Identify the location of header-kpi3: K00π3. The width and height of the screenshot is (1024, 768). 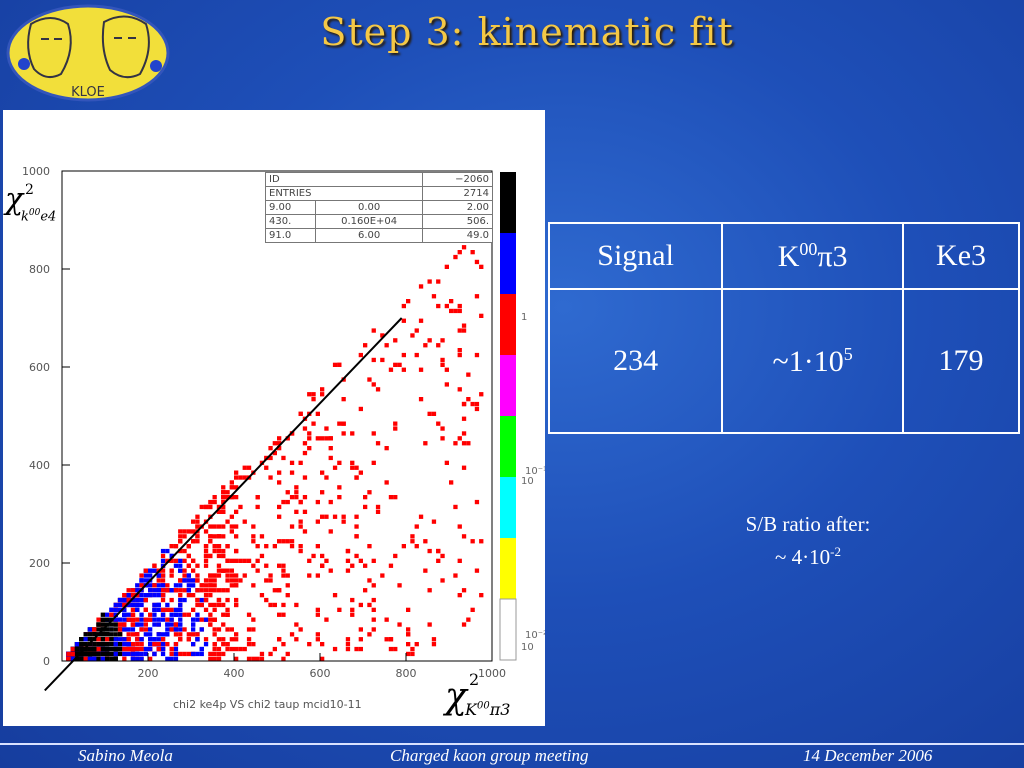
(813, 256).